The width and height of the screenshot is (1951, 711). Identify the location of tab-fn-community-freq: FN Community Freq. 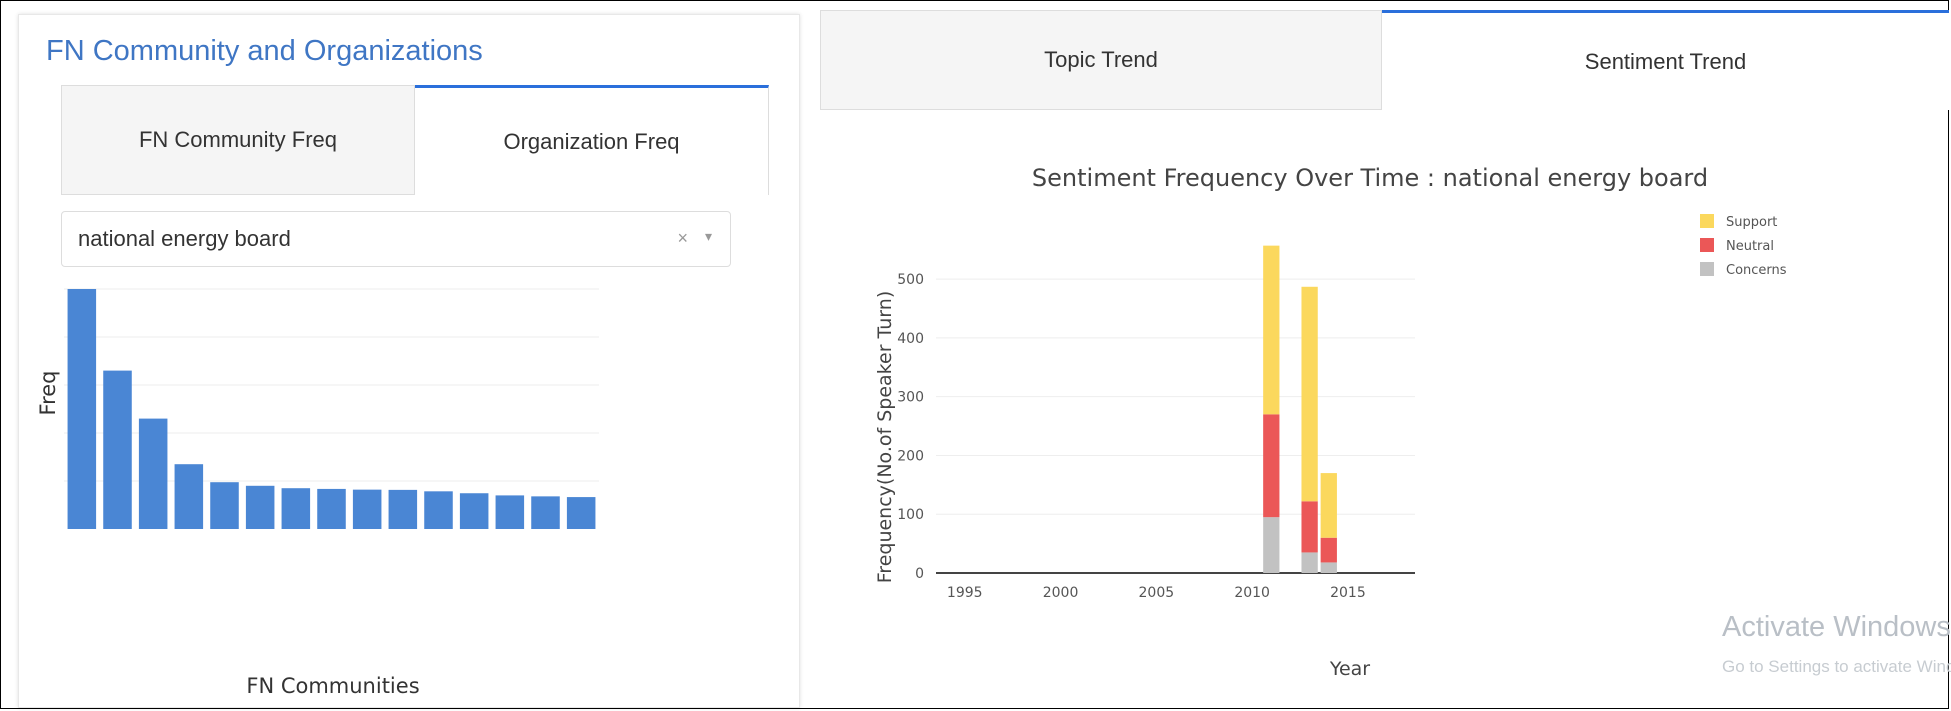
(238, 140).